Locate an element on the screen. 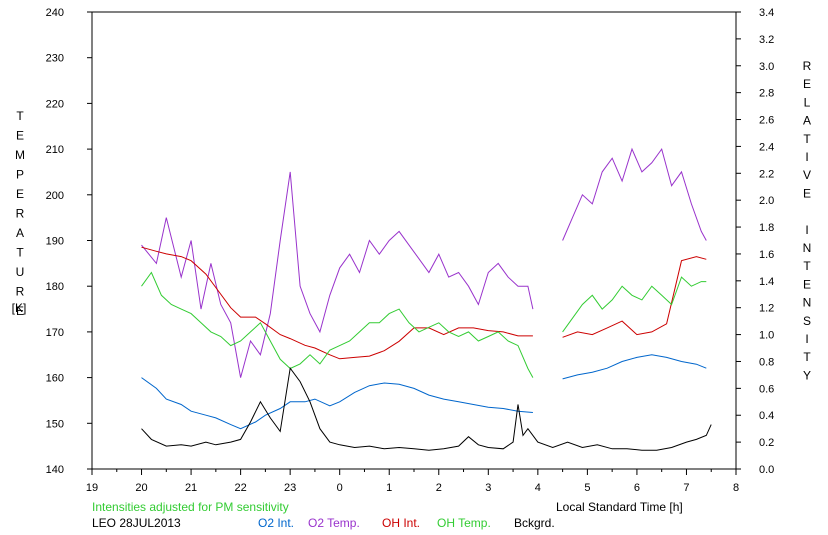  x-tick-label: 1 is located at coordinates (389, 488).